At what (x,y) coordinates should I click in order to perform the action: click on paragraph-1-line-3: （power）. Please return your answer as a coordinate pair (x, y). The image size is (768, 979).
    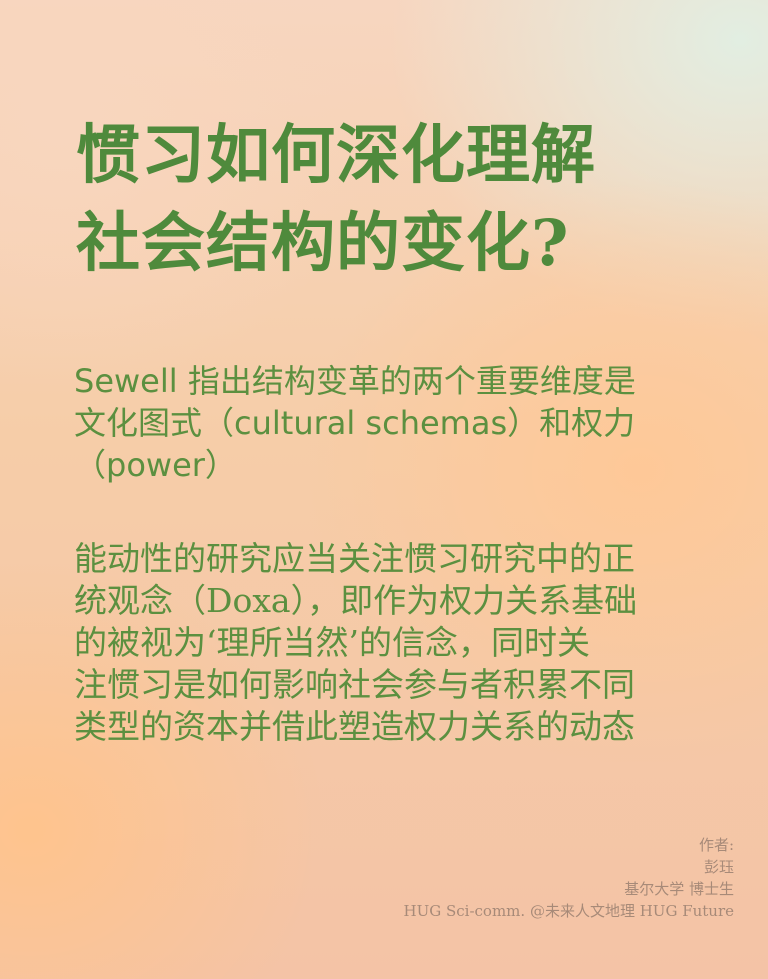
    Looking at the image, I should click on (155, 465).